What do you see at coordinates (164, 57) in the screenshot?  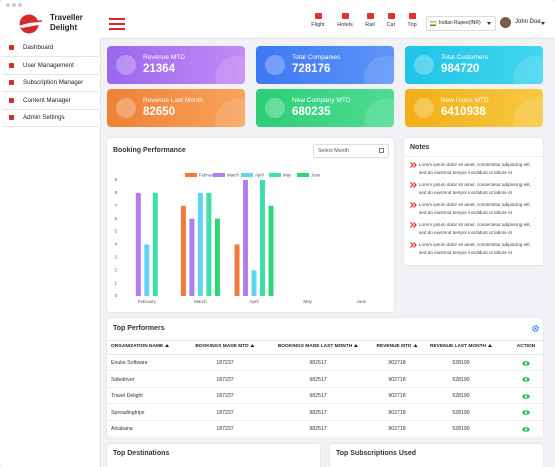 I see `card-label: Revenue MTD` at bounding box center [164, 57].